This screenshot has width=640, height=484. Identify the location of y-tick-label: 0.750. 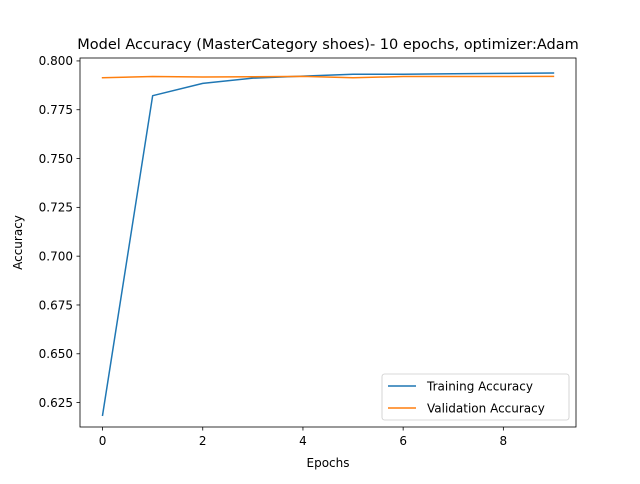
(56, 159).